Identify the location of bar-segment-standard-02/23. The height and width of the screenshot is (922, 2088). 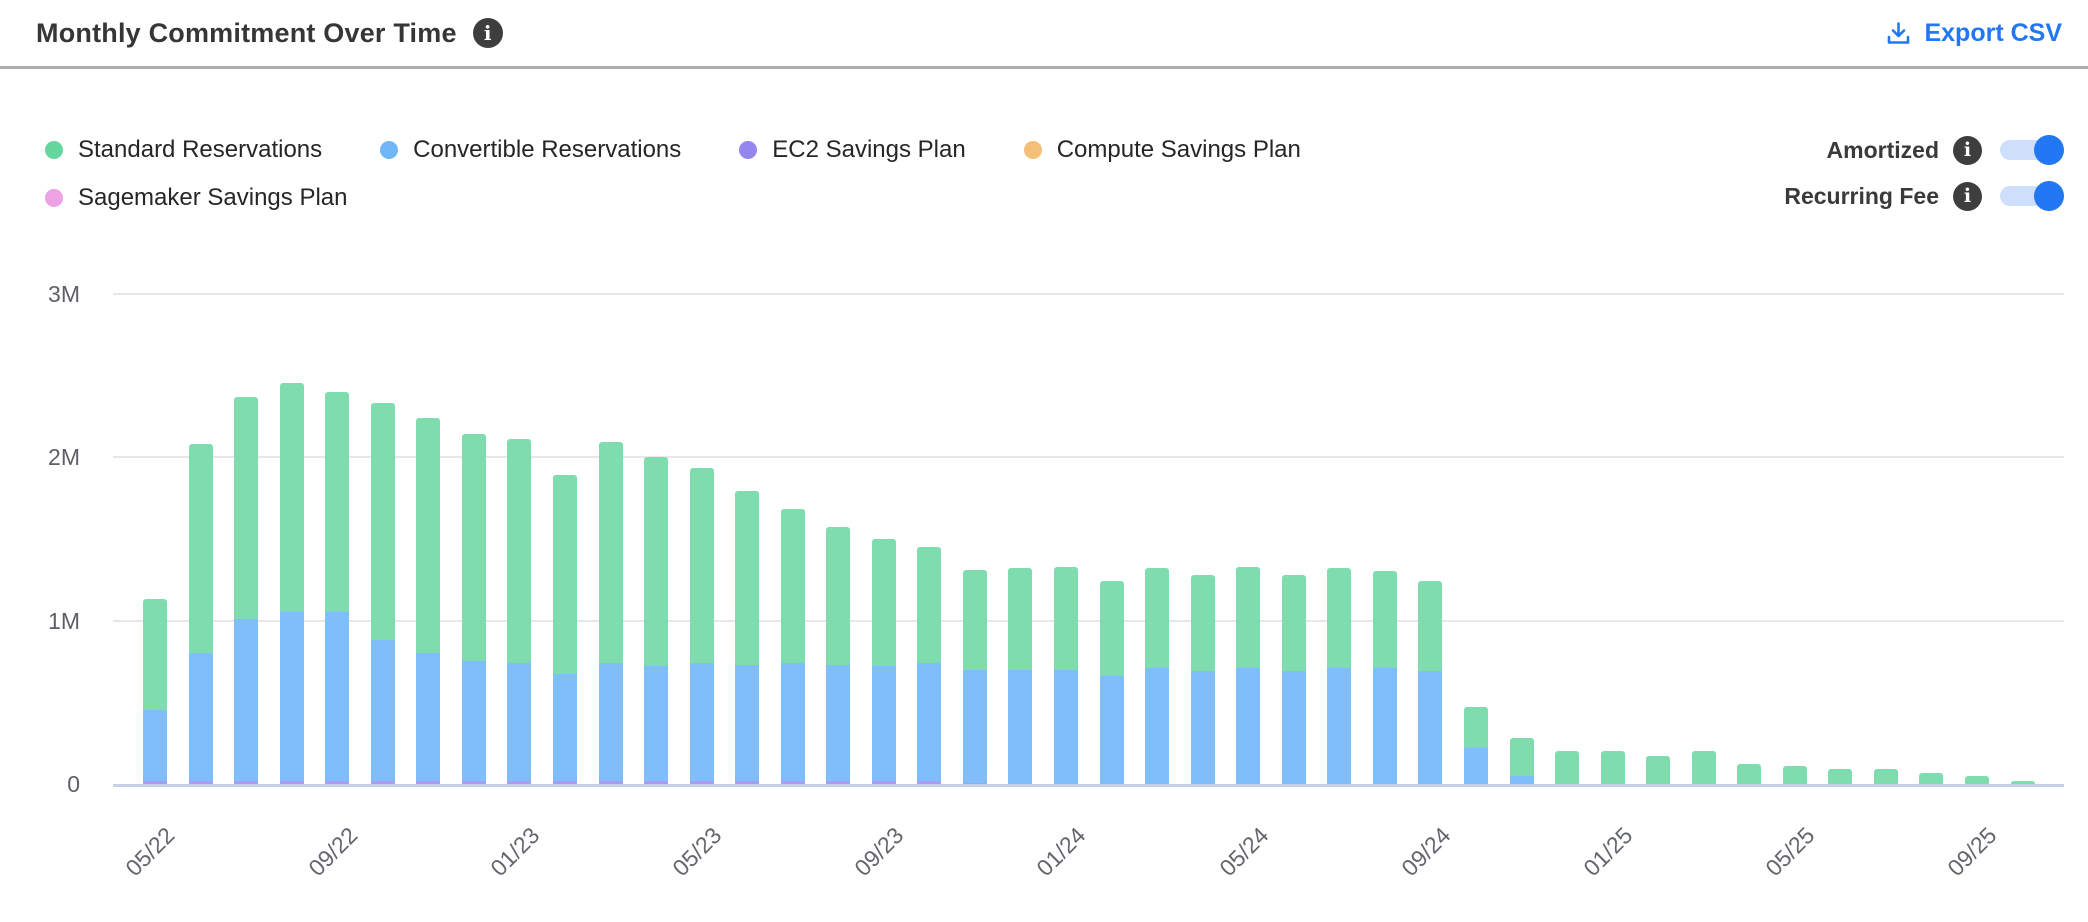
(564, 574).